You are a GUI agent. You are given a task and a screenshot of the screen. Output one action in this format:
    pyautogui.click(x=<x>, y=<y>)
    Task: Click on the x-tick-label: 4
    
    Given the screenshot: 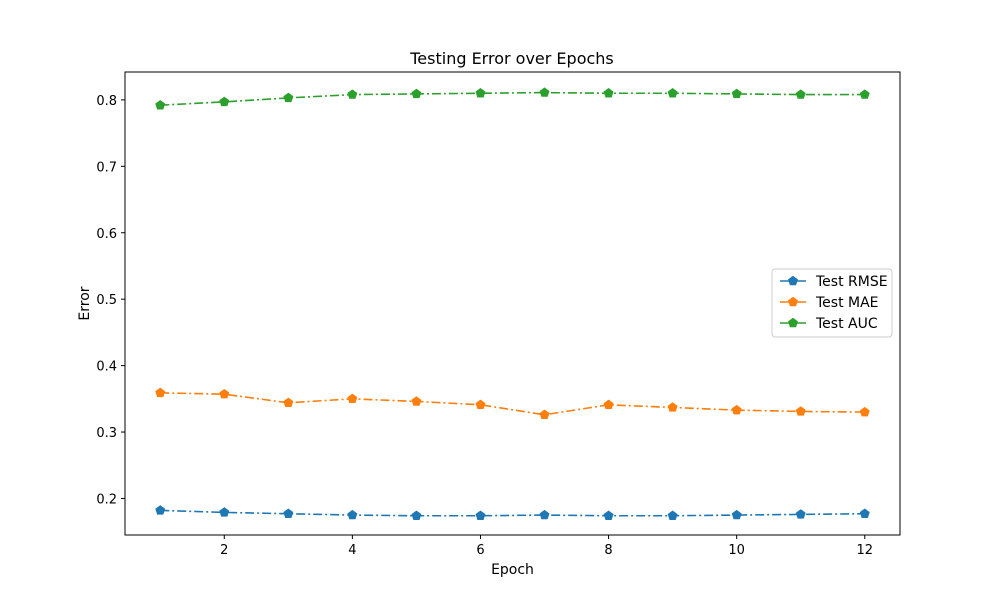 What is the action you would take?
    pyautogui.click(x=352, y=550)
    